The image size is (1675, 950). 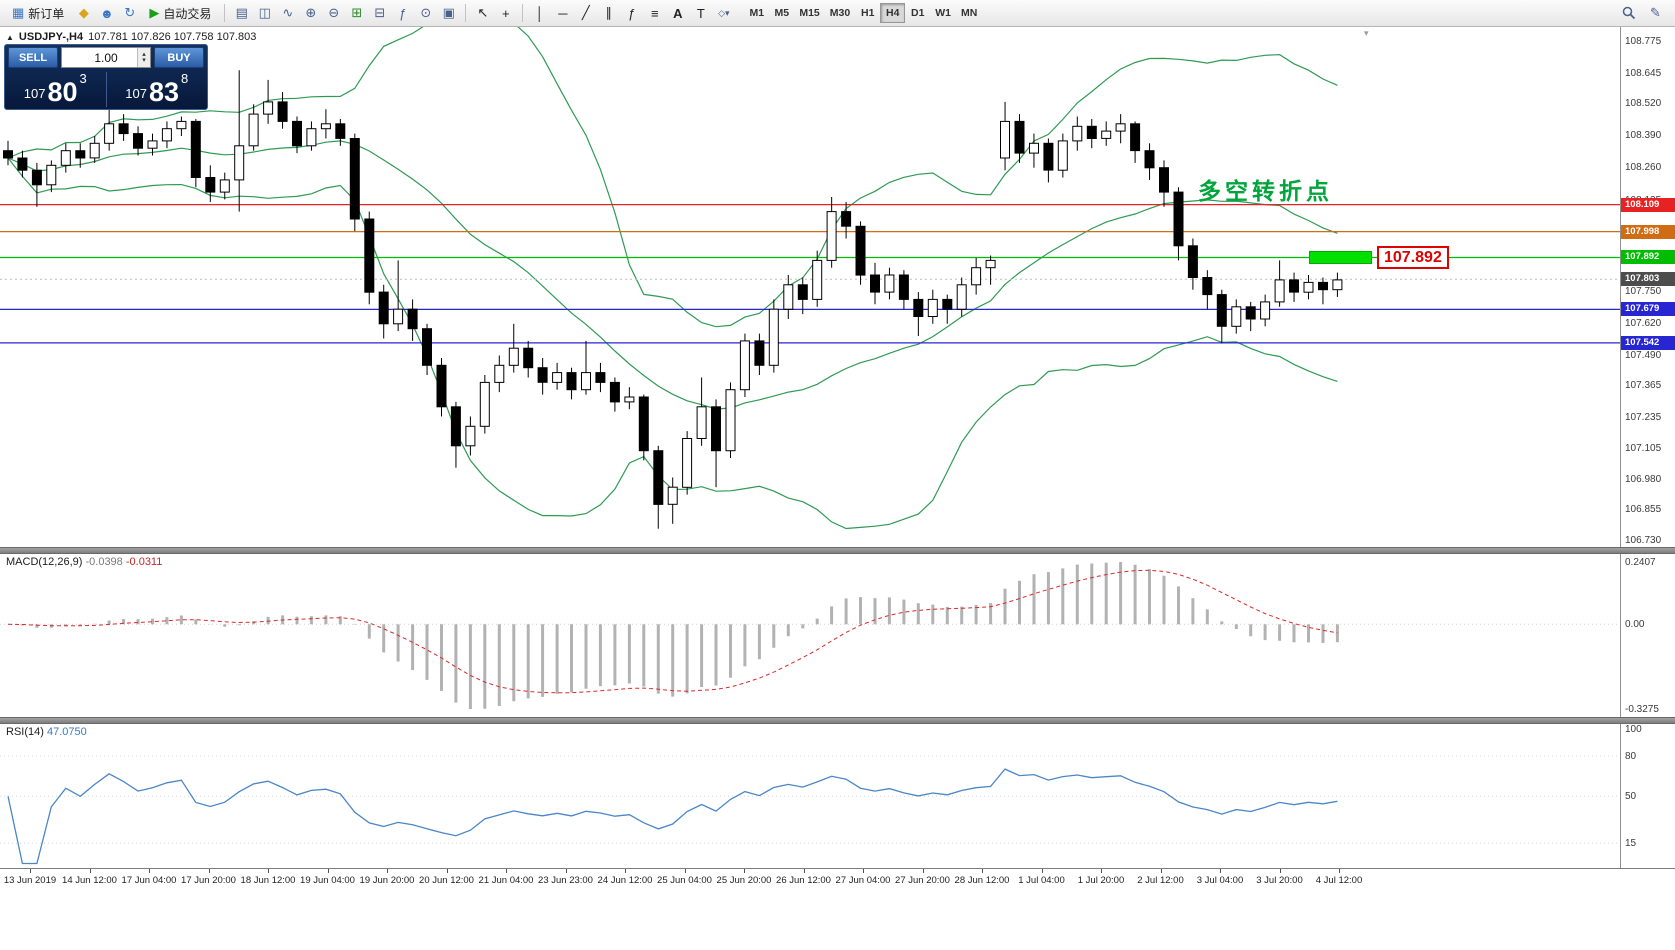 I want to click on timeframe-m1: M1, so click(x=757, y=13).